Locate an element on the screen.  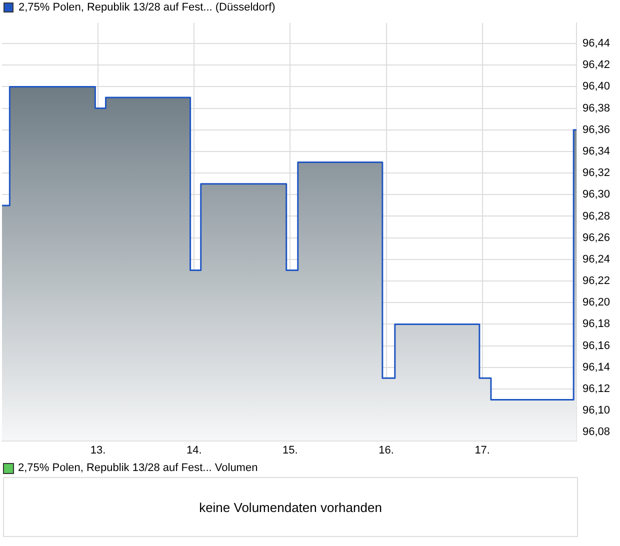
y-tick-label: 96,32 is located at coordinates (596, 173).